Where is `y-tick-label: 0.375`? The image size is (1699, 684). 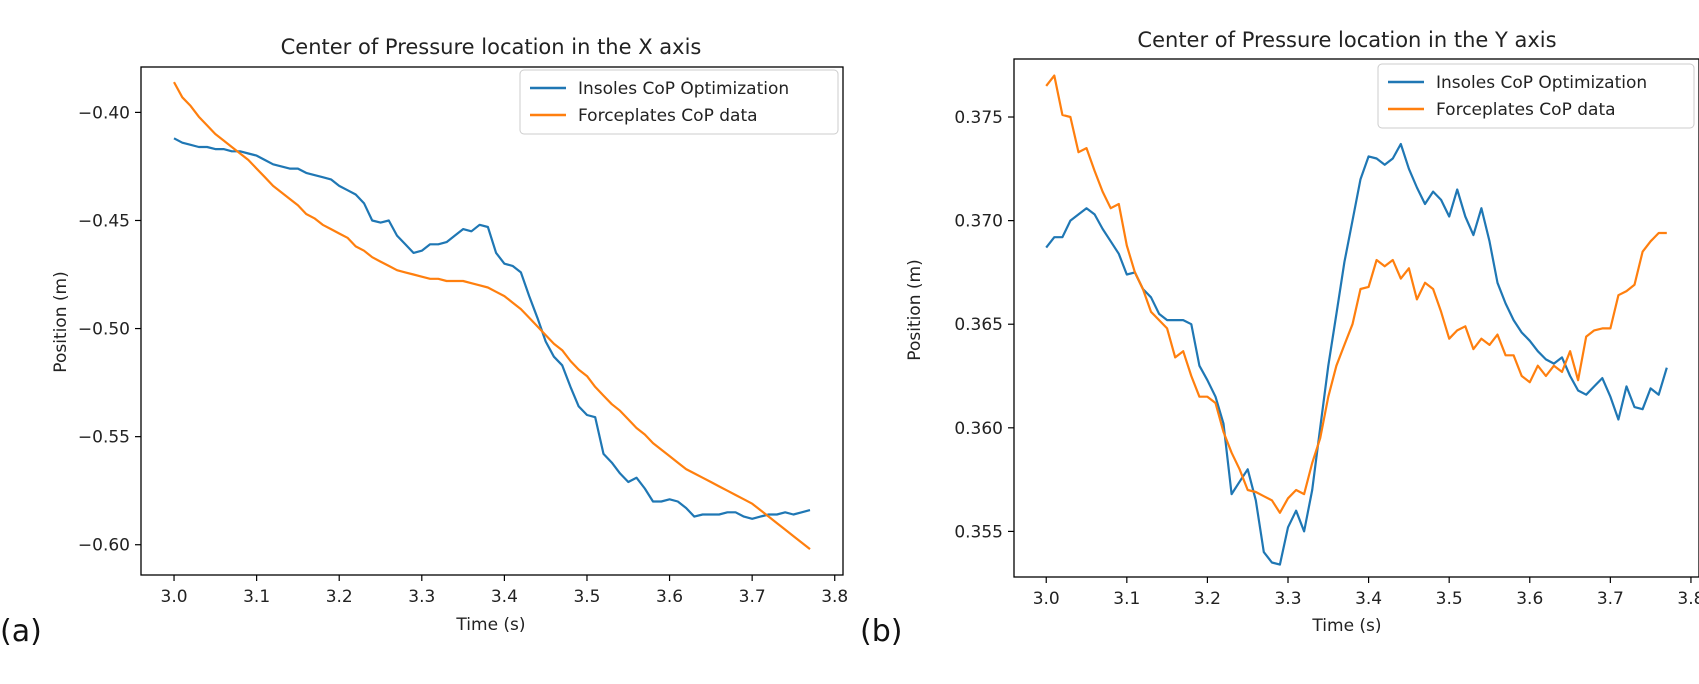 y-tick-label: 0.375 is located at coordinates (978, 118).